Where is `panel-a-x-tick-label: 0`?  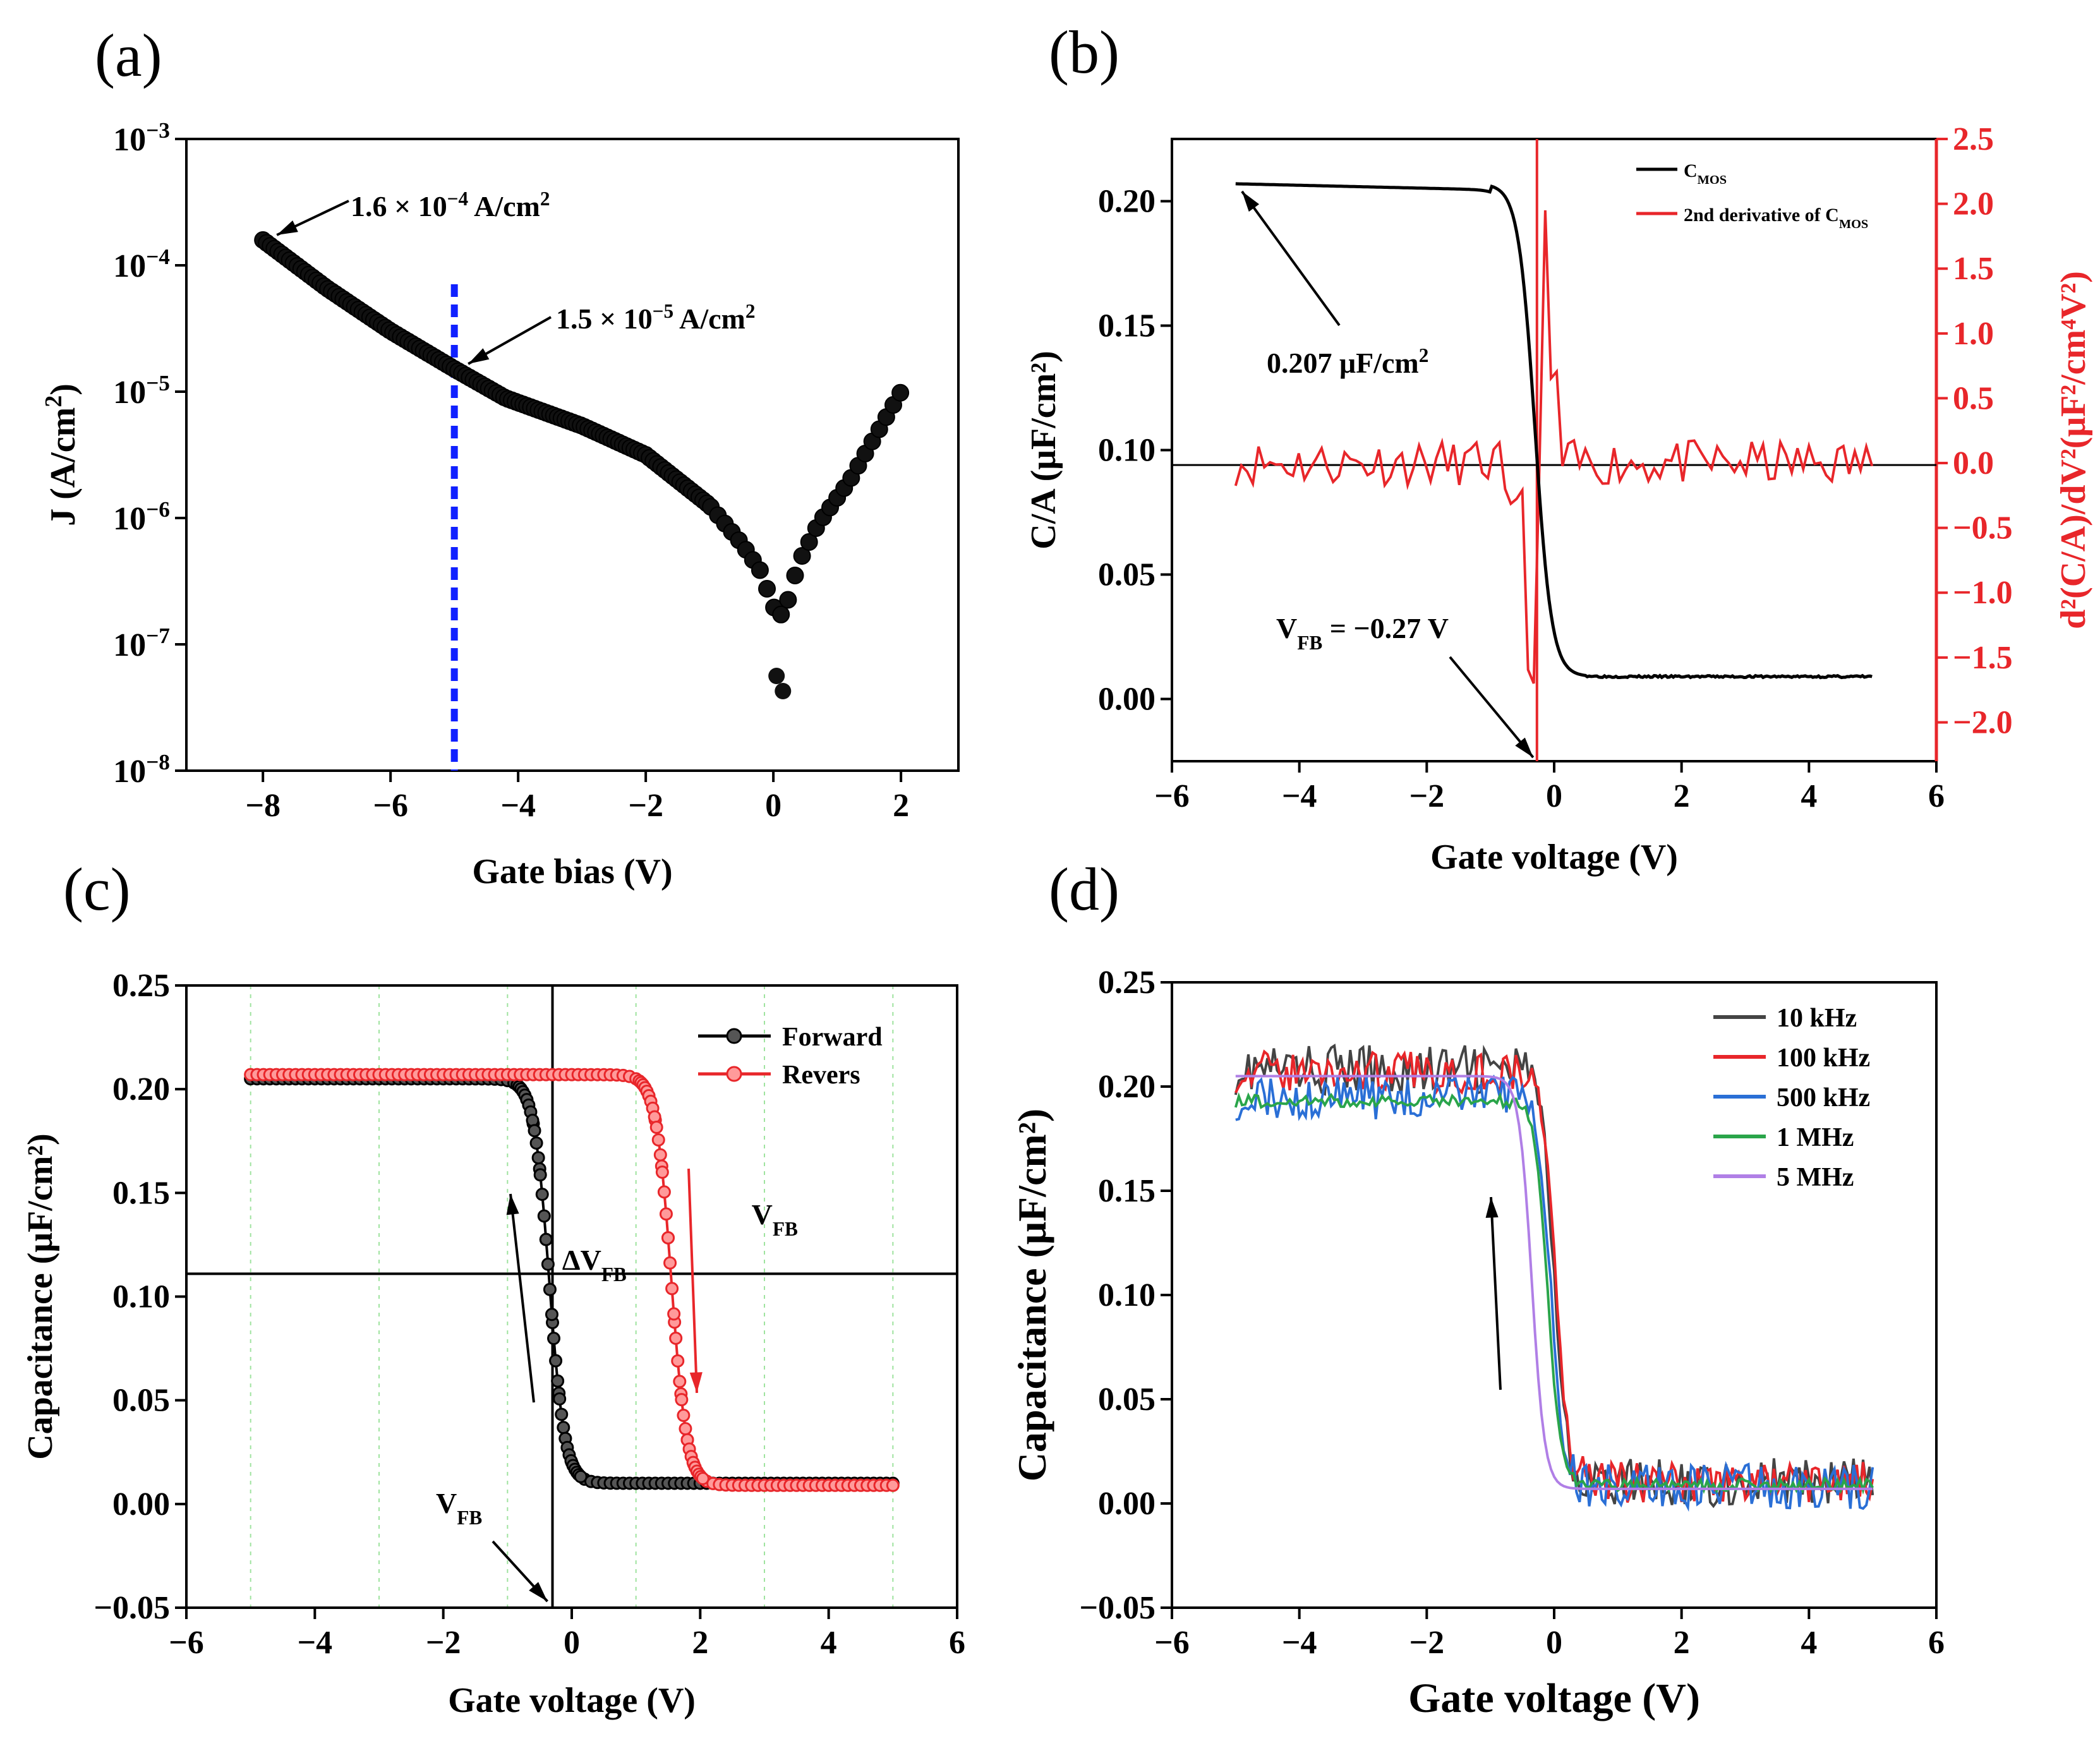 panel-a-x-tick-label: 0 is located at coordinates (773, 806).